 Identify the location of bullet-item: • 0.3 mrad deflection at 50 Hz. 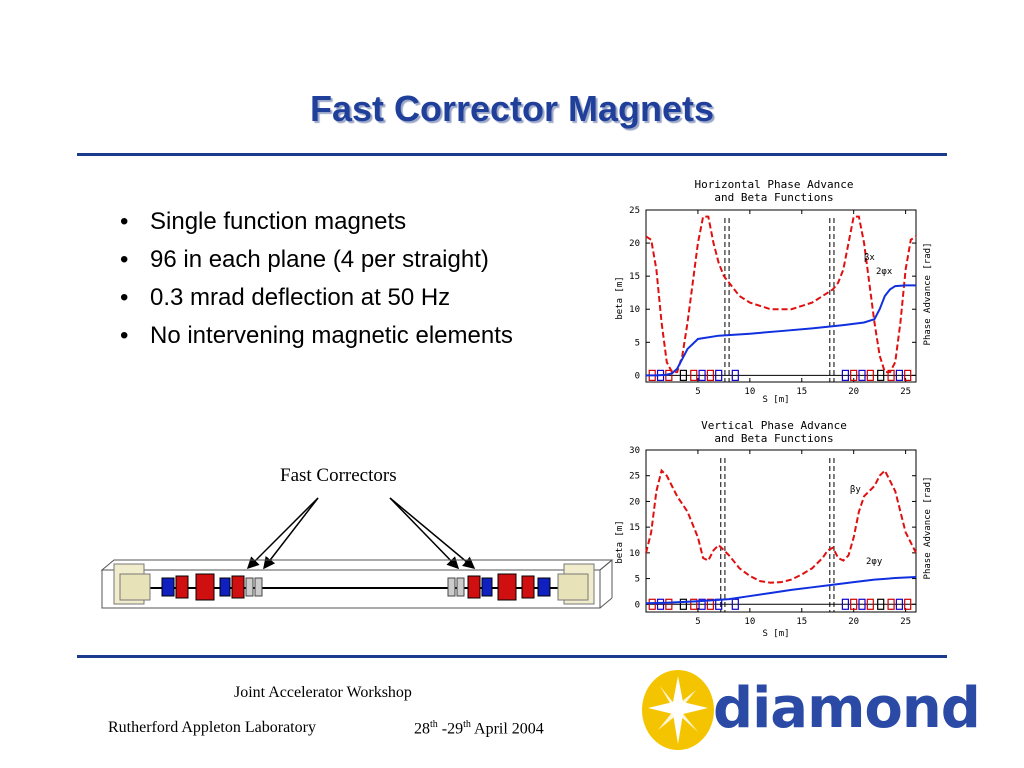
(320, 298).